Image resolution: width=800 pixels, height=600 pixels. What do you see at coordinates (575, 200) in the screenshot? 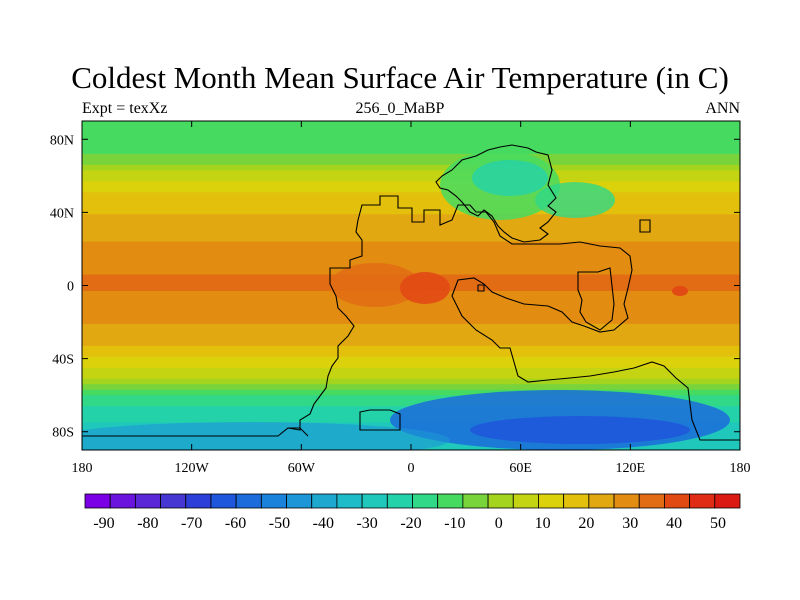
I see `asia-cold` at bounding box center [575, 200].